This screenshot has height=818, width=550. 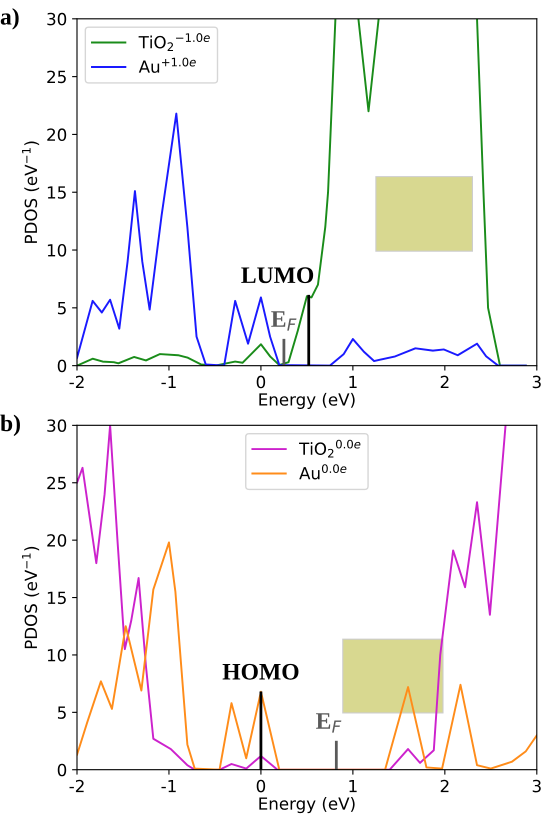 I want to click on legend-label: Au$^{+1.0e}$, so click(x=167, y=65).